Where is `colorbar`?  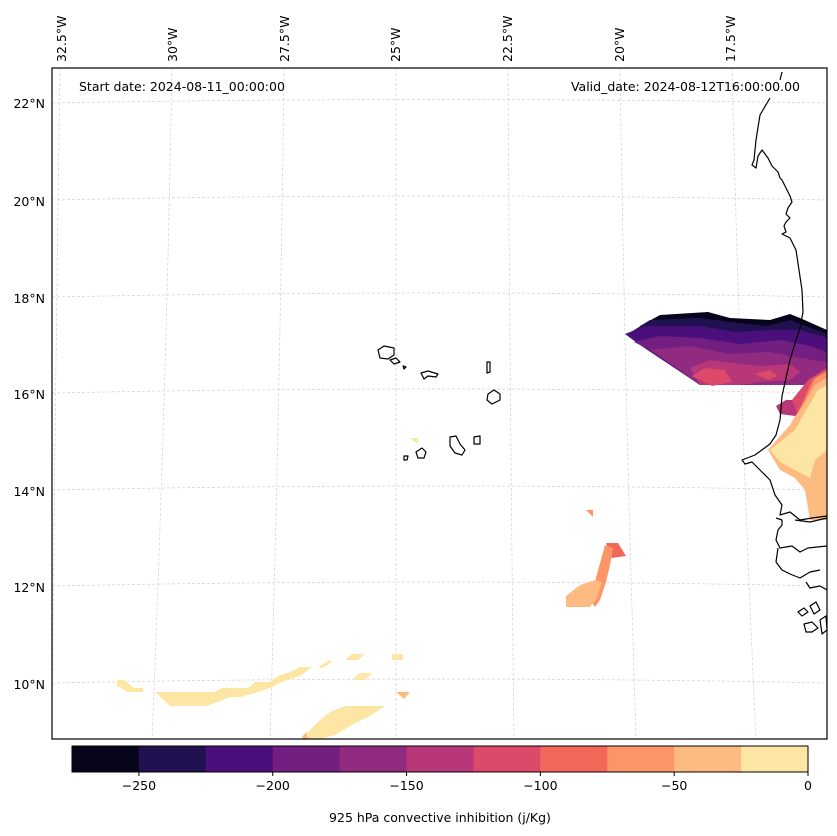
colorbar is located at coordinates (440, 759).